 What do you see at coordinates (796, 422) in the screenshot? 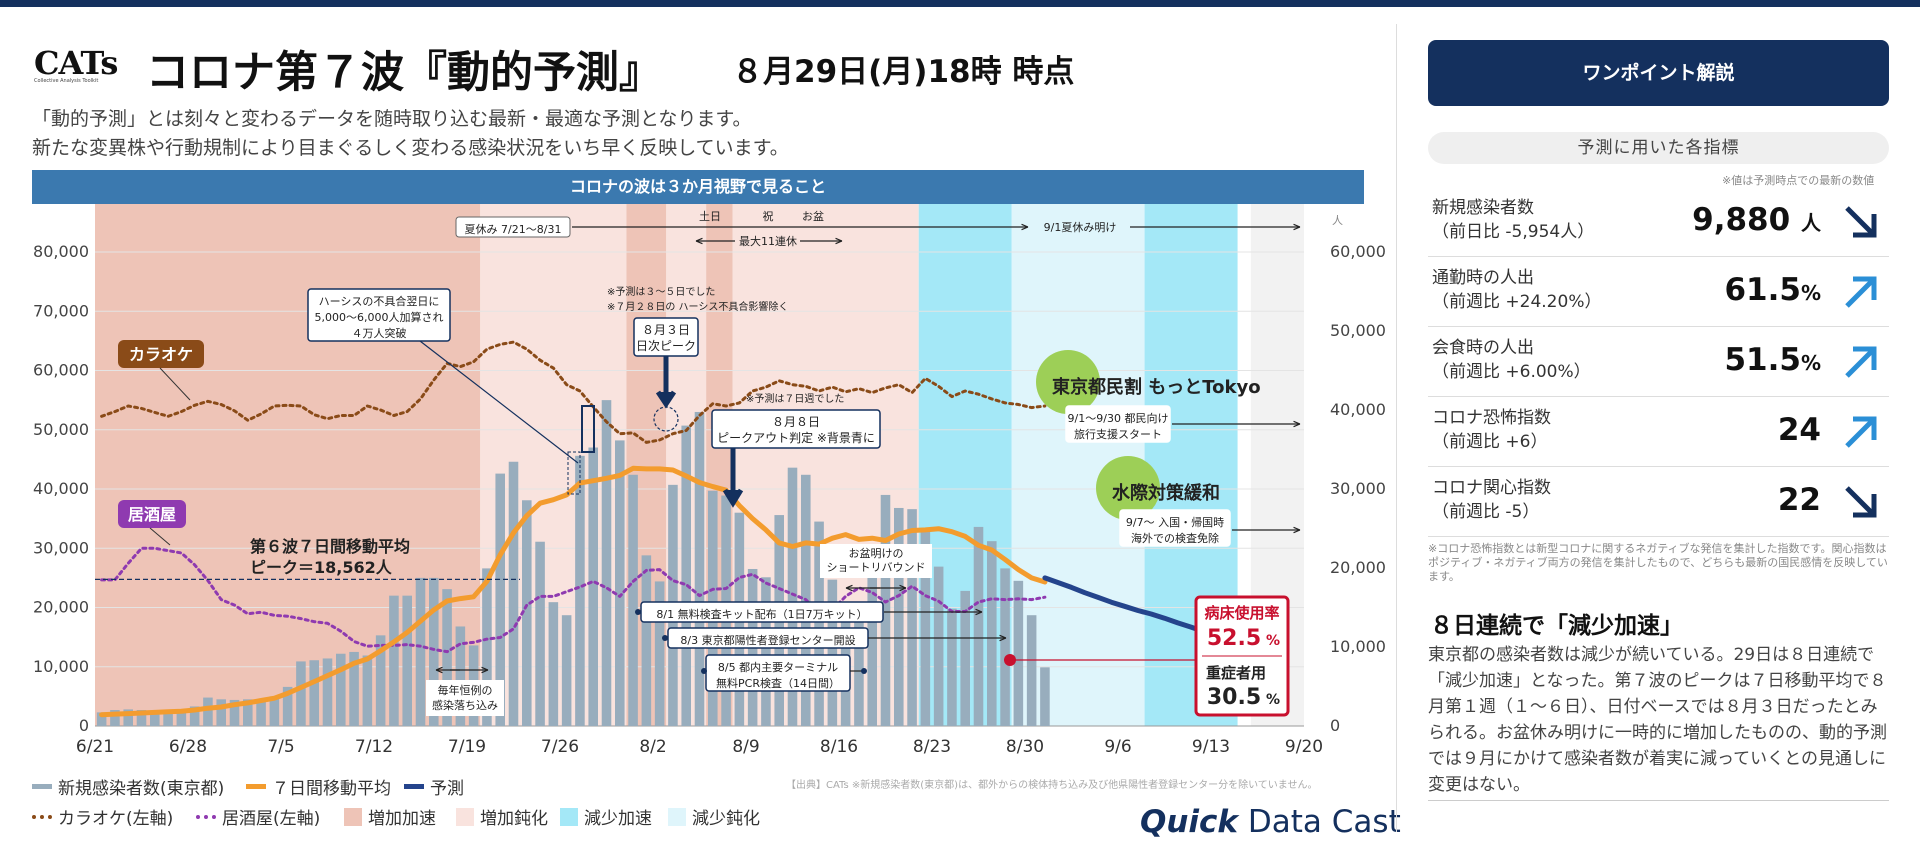
I see `peakout-box-text: ８月８日` at bounding box center [796, 422].